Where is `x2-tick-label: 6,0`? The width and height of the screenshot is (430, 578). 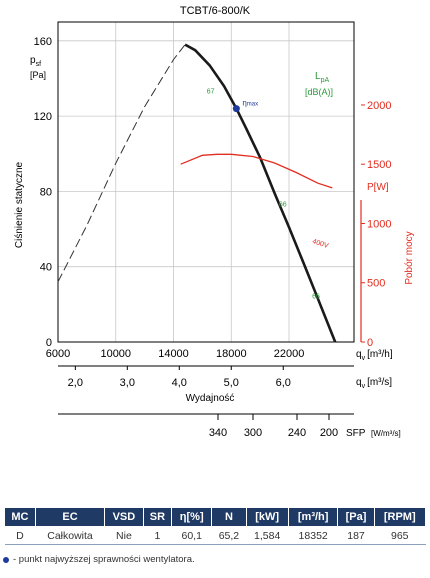 x2-tick-label: 6,0 is located at coordinates (283, 383).